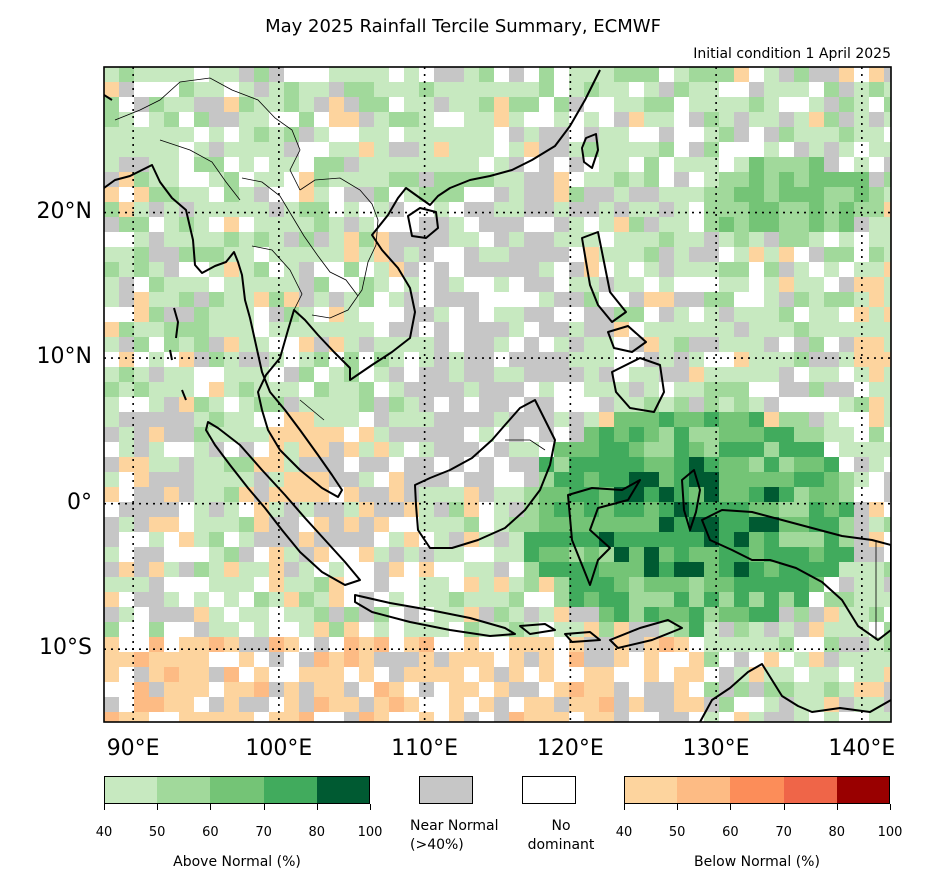 The width and height of the screenshot is (926, 893). Describe the element at coordinates (263, 832) in the screenshot. I see `colorbar-tick-label: 70` at that location.